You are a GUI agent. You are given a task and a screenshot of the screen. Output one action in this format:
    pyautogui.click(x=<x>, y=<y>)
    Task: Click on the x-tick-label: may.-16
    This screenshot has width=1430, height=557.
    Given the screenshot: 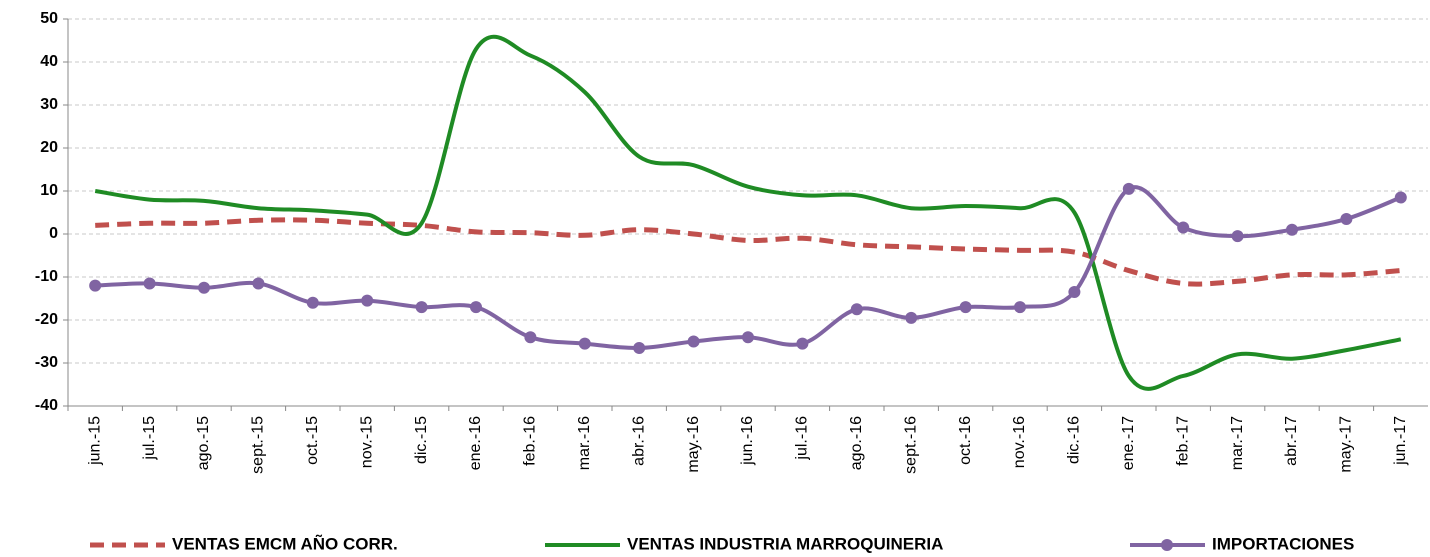 What is the action you would take?
    pyautogui.click(x=693, y=444)
    